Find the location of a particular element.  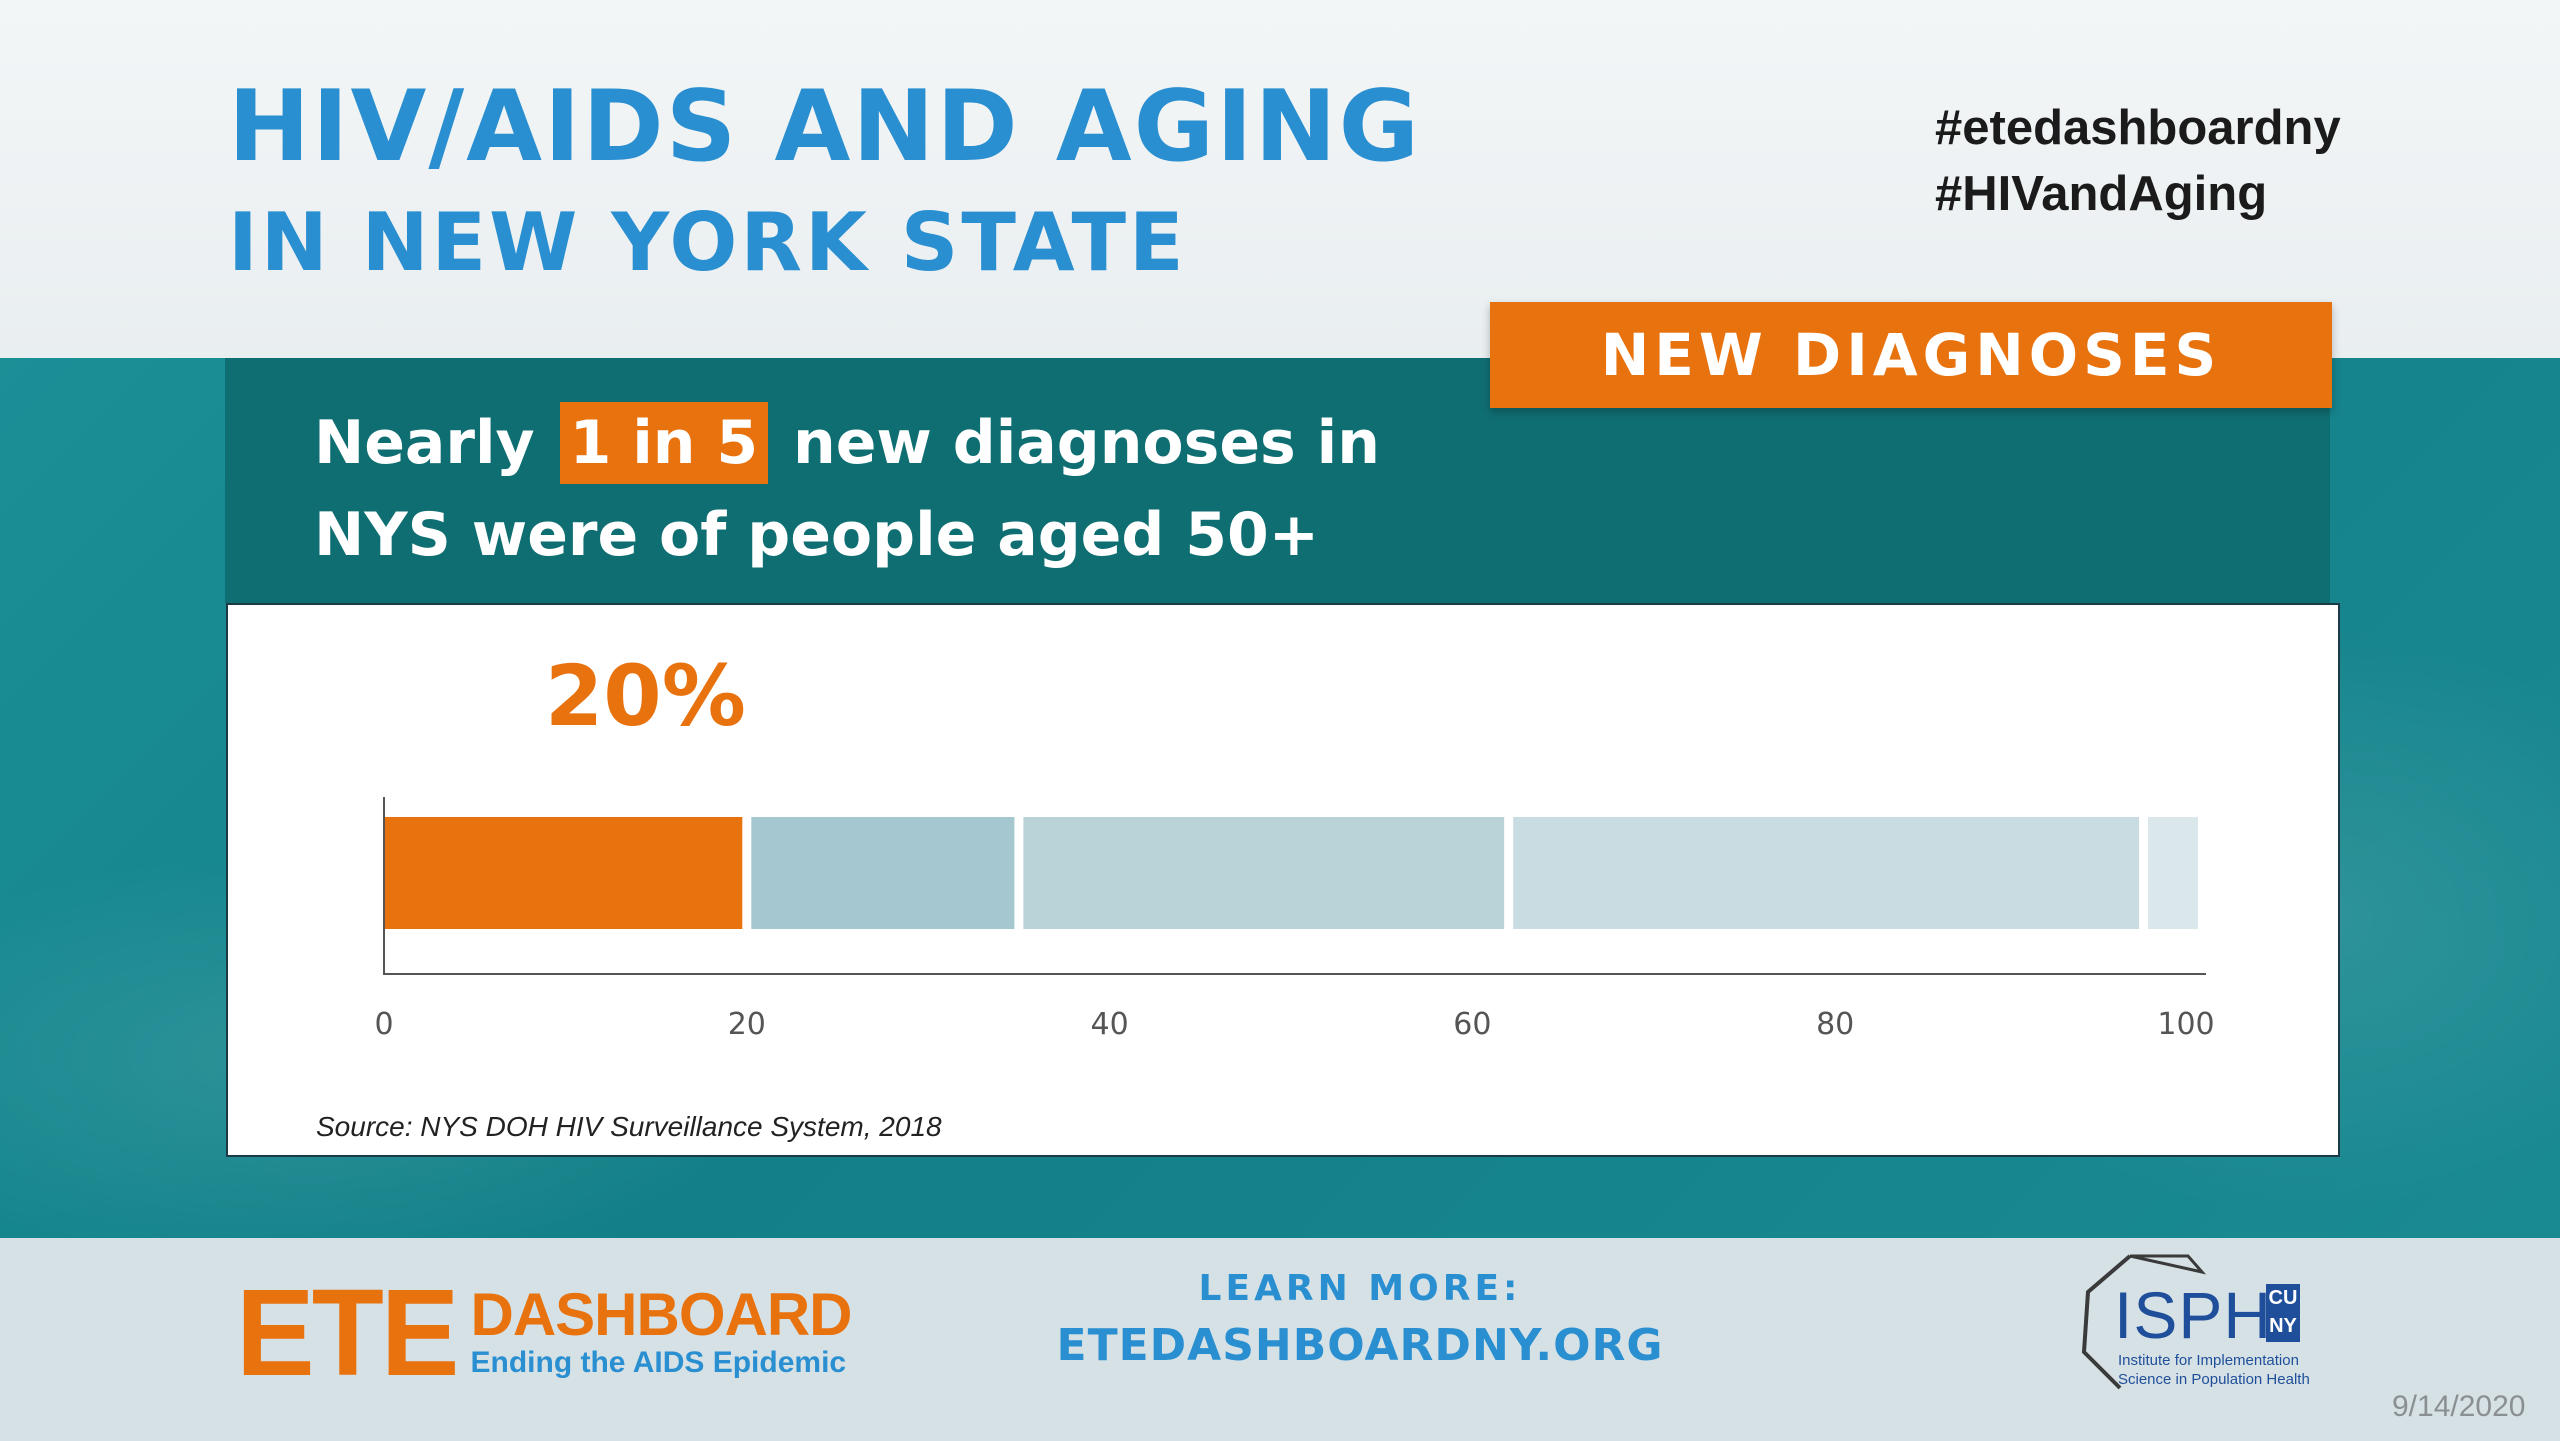

highlight-value-label: 20% is located at coordinates (645, 696).